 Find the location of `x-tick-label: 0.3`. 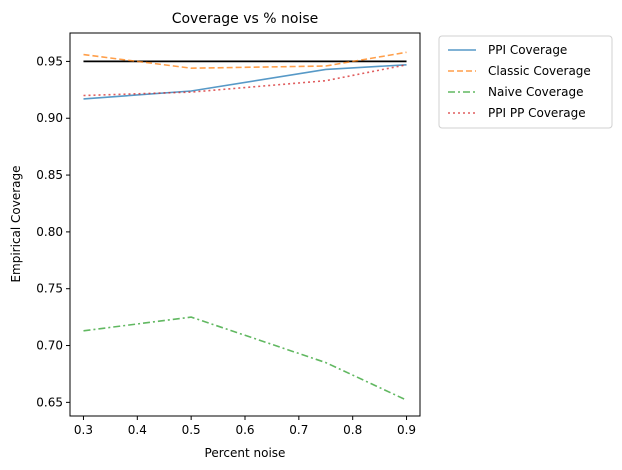

x-tick-label: 0.3 is located at coordinates (83, 430).